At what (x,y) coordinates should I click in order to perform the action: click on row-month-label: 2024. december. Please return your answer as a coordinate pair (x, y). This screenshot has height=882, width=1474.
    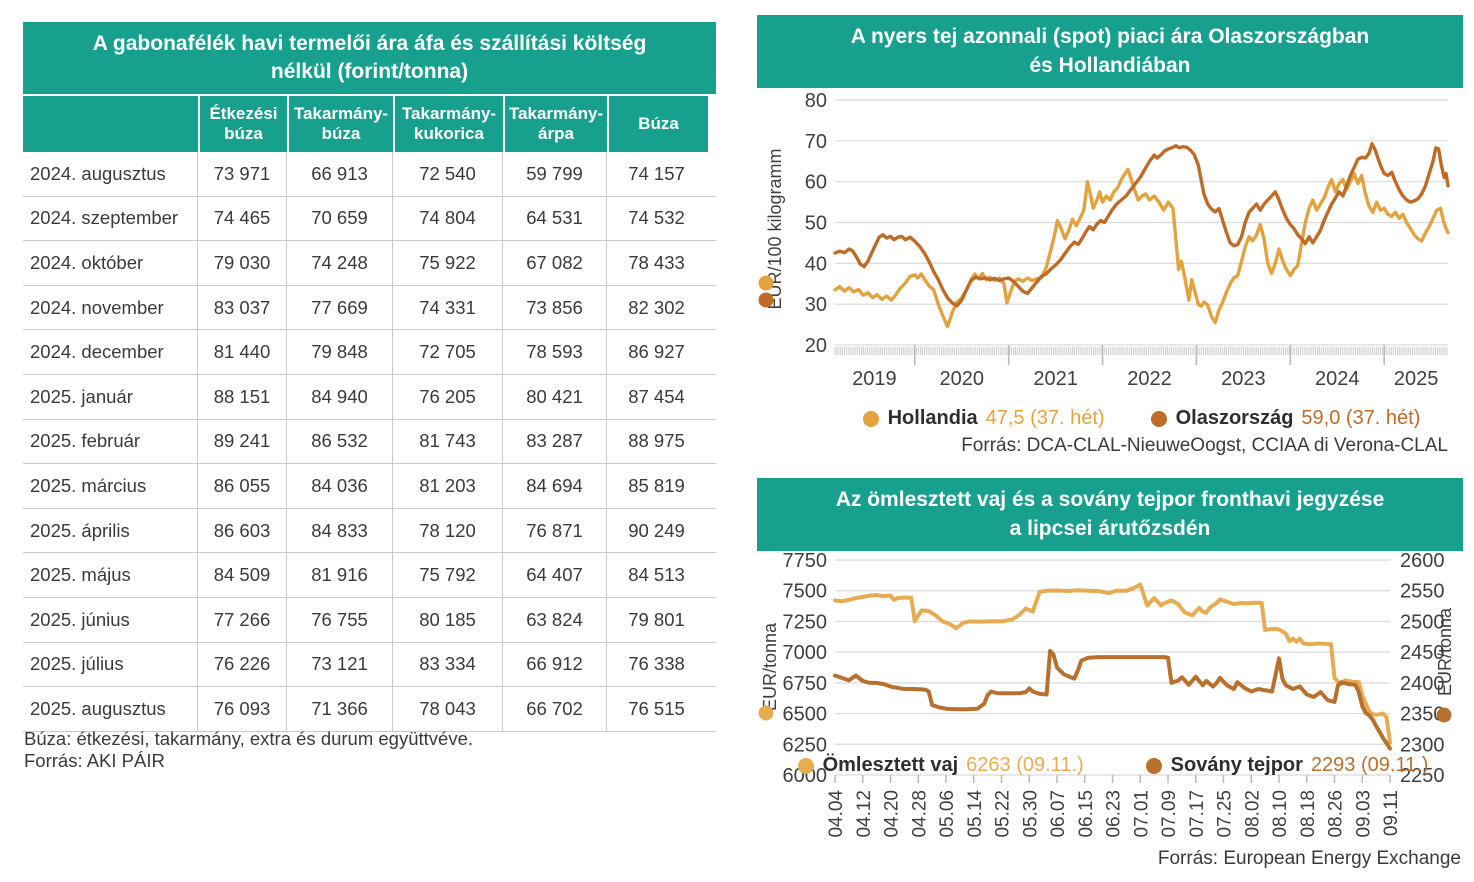
    Looking at the image, I should click on (110, 352).